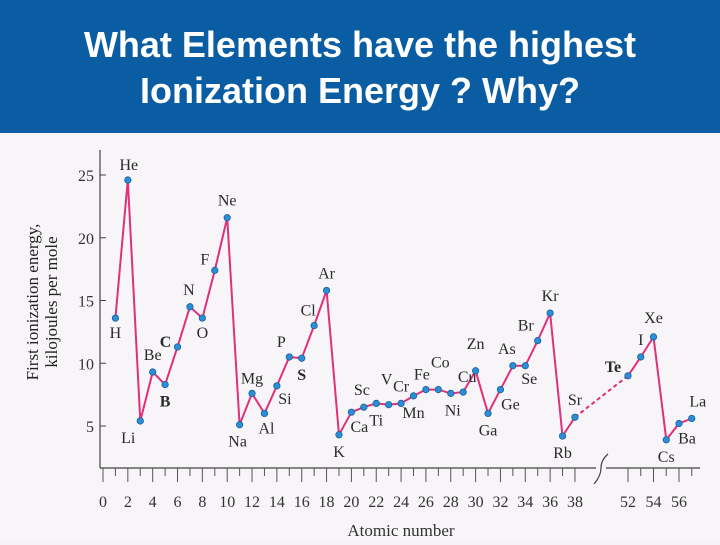 The image size is (720, 545). Describe the element at coordinates (115, 318) in the screenshot. I see `point-H` at that location.